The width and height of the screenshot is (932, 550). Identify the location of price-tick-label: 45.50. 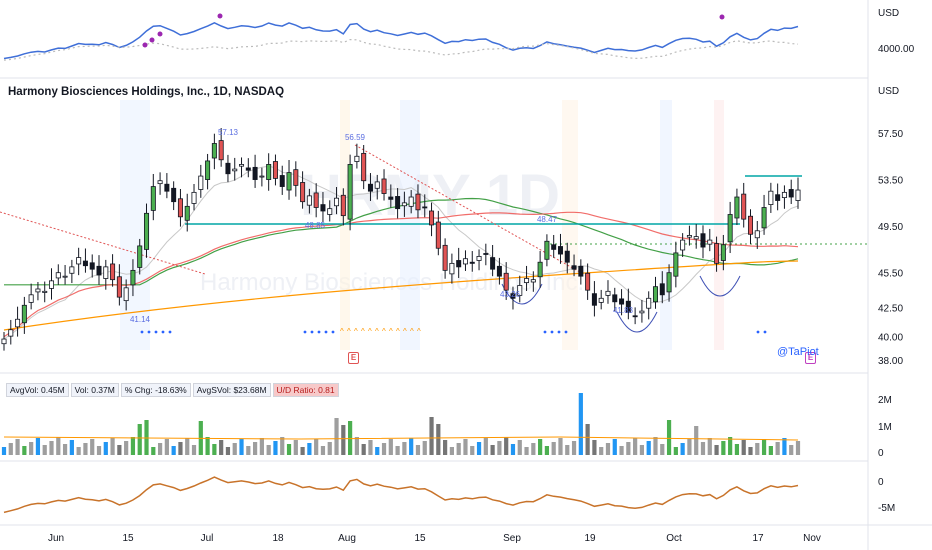
(890, 274).